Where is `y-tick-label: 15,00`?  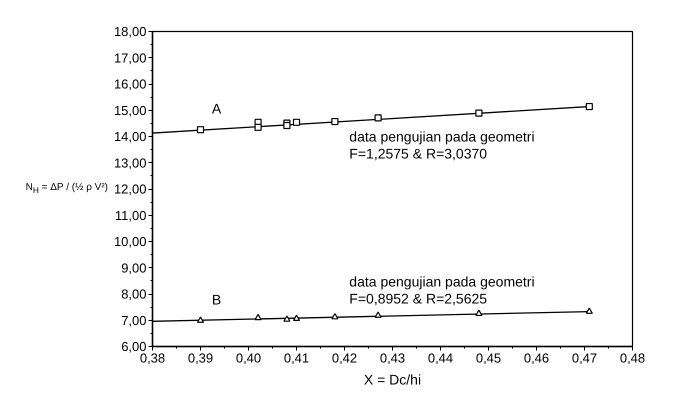
y-tick-label: 15,00 is located at coordinates (130, 110).